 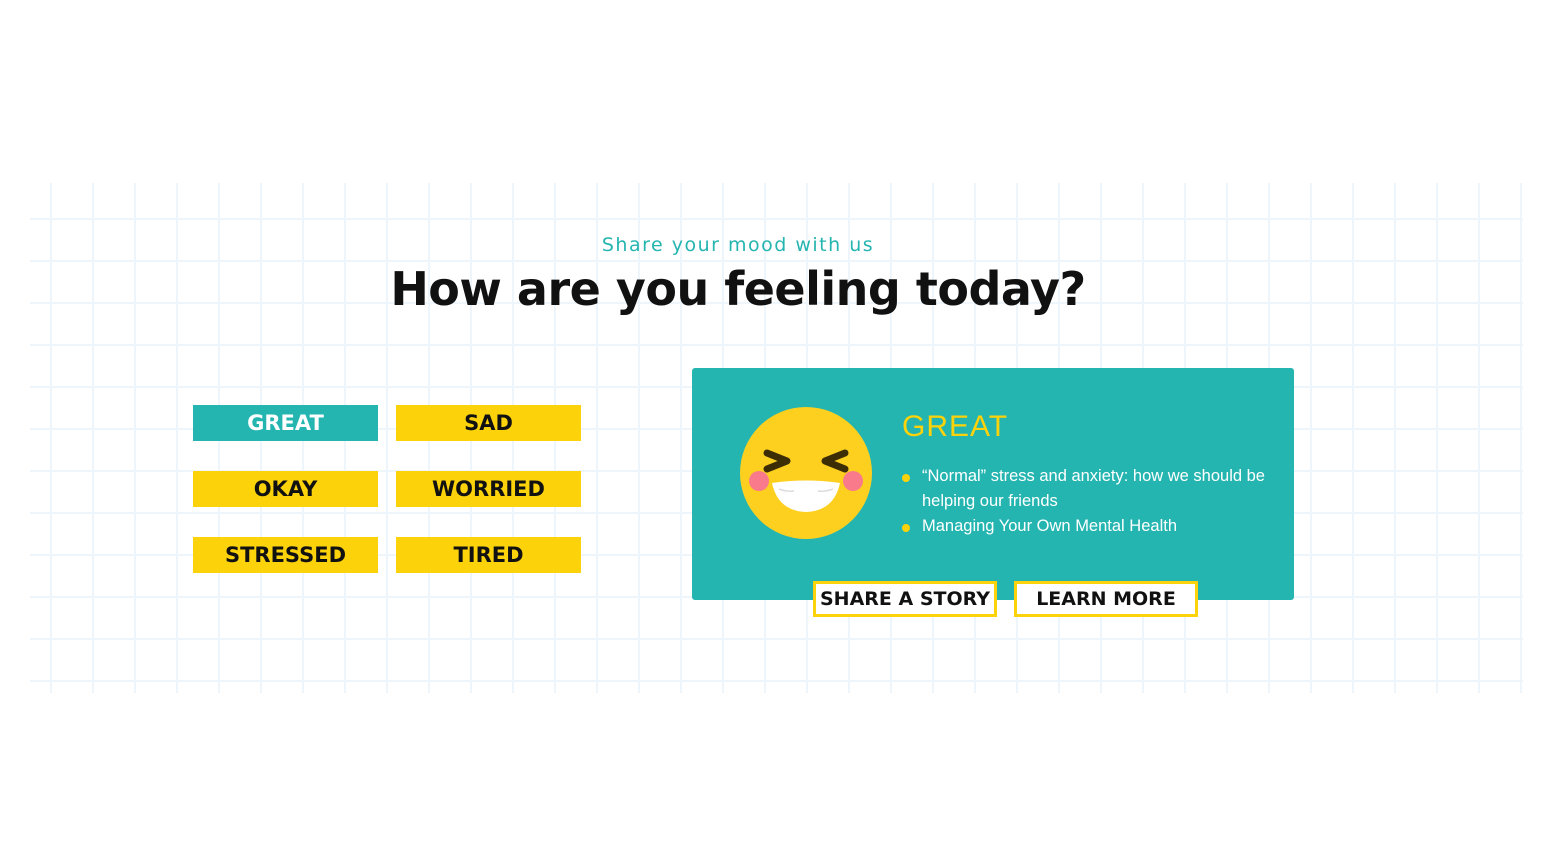 What do you see at coordinates (285, 489) in the screenshot?
I see `mood-button-okay: OKAY` at bounding box center [285, 489].